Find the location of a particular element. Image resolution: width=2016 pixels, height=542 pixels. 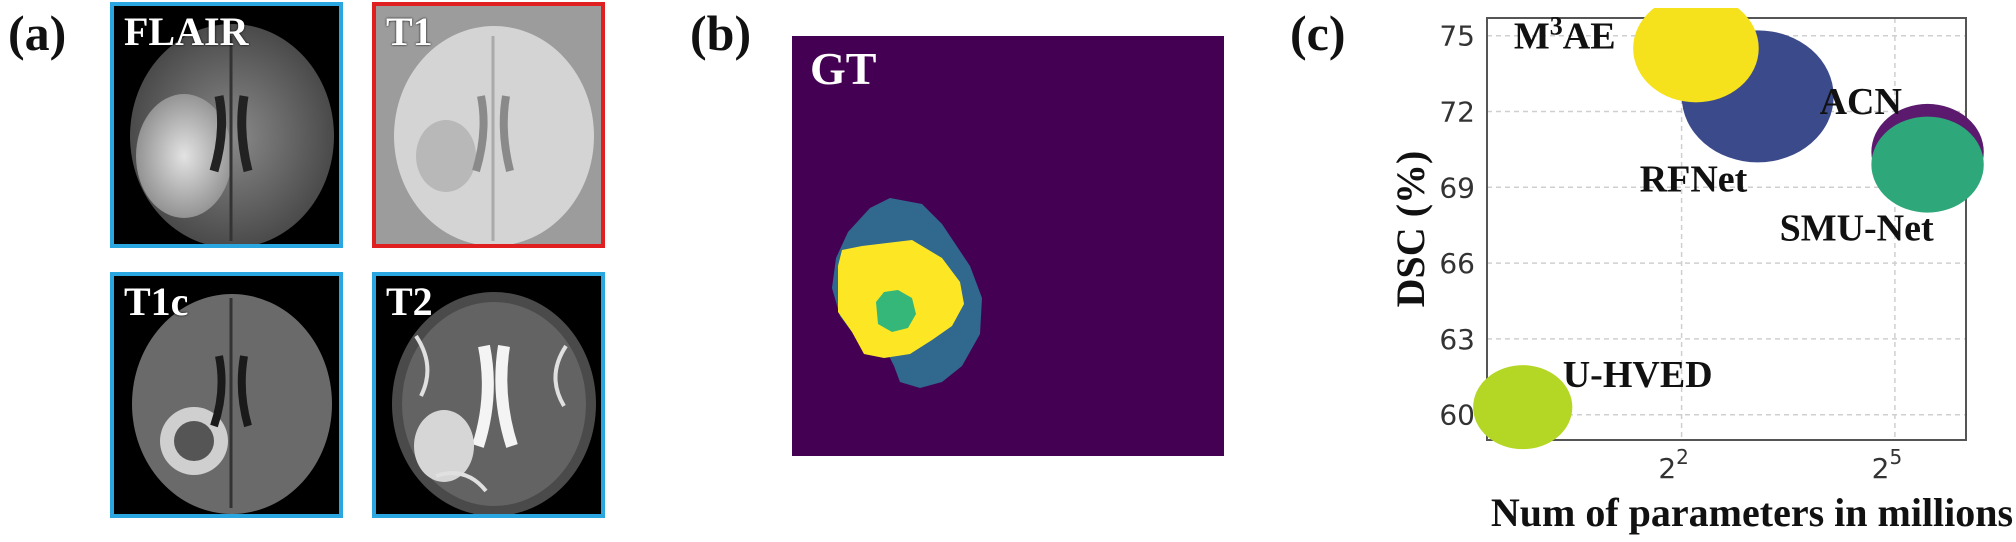

panel-label-b: (b) is located at coordinates (721, 33).